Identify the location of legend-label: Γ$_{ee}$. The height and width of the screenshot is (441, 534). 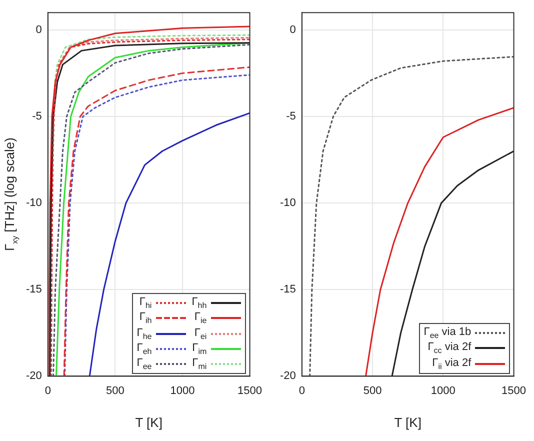
(144, 364).